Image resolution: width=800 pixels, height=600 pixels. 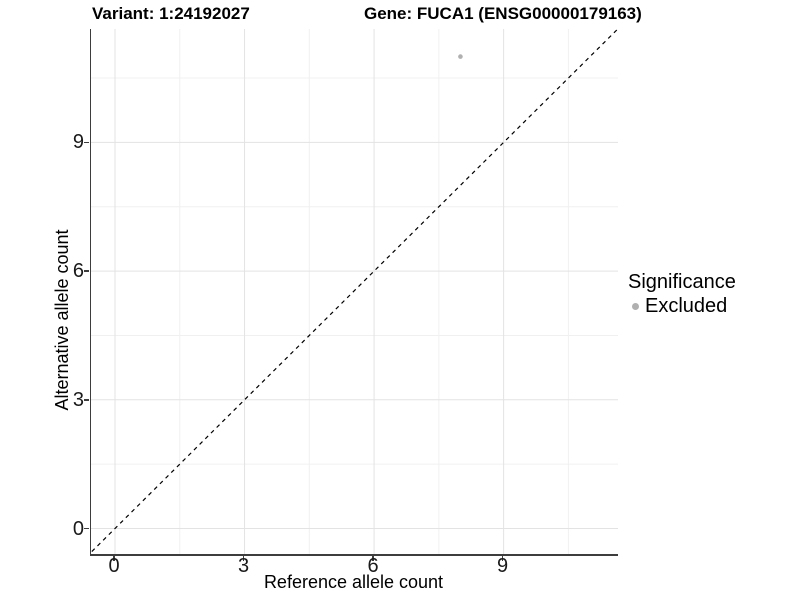 What do you see at coordinates (373, 566) in the screenshot?
I see `x-tick-label: 6` at bounding box center [373, 566].